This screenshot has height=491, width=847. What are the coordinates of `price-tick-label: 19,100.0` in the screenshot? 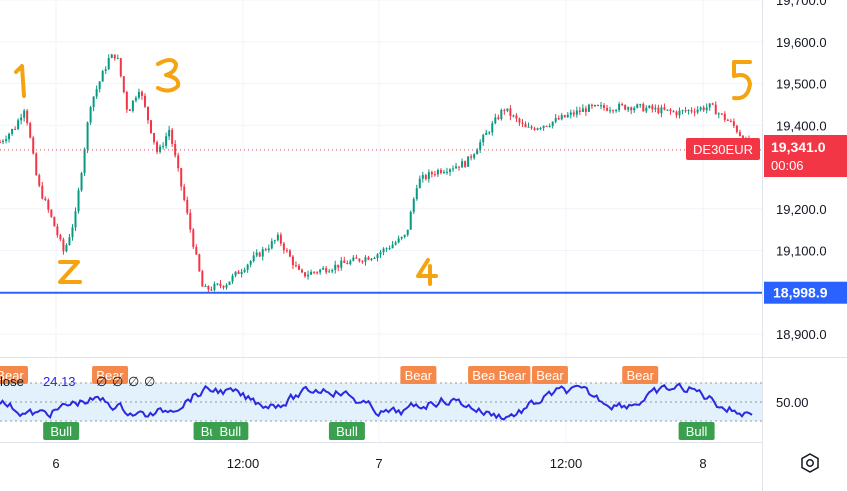 It's located at (801, 251).